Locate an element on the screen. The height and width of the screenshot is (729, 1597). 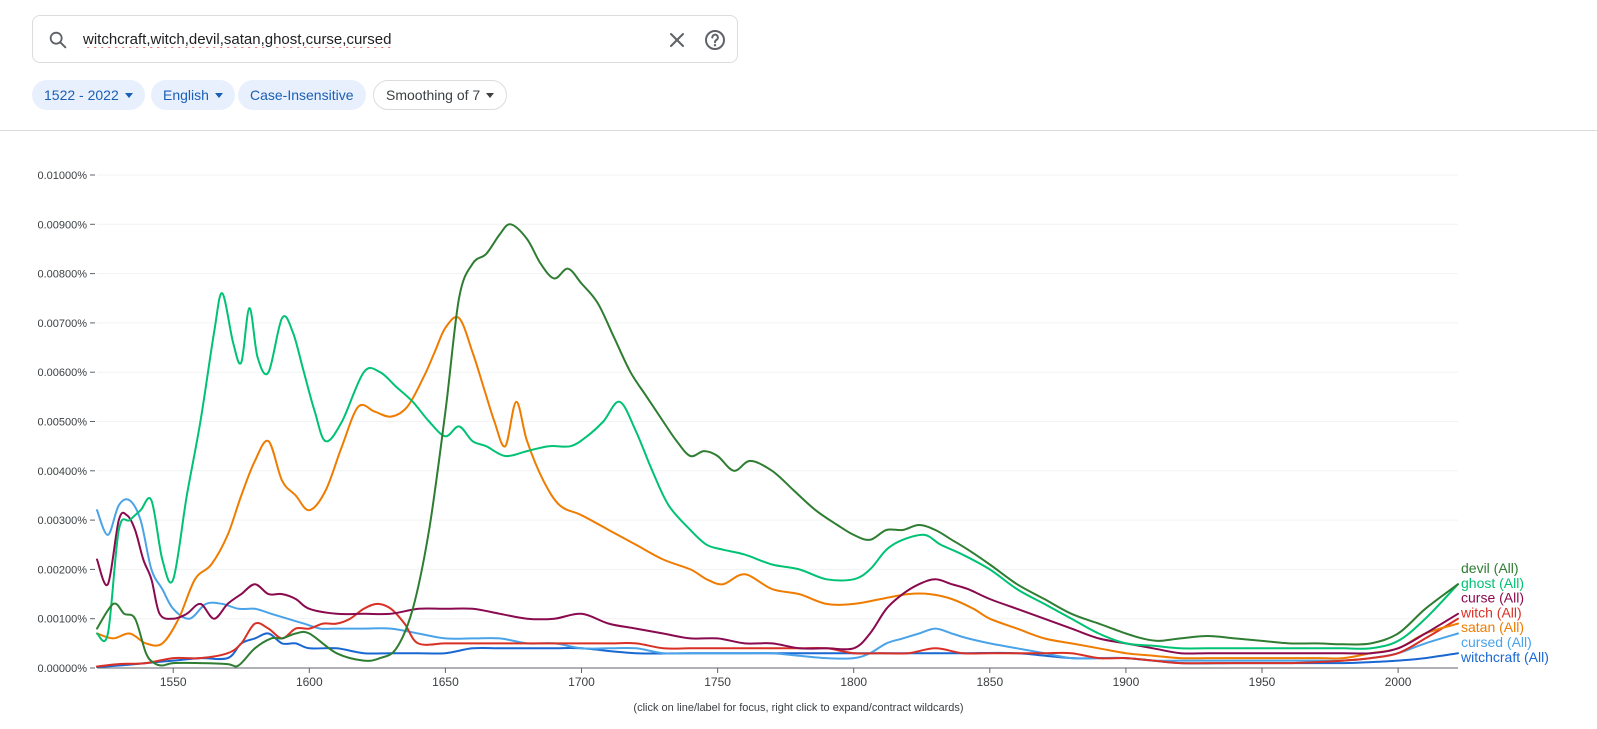
y-tick-label: 0.00800% is located at coordinates (62, 275).